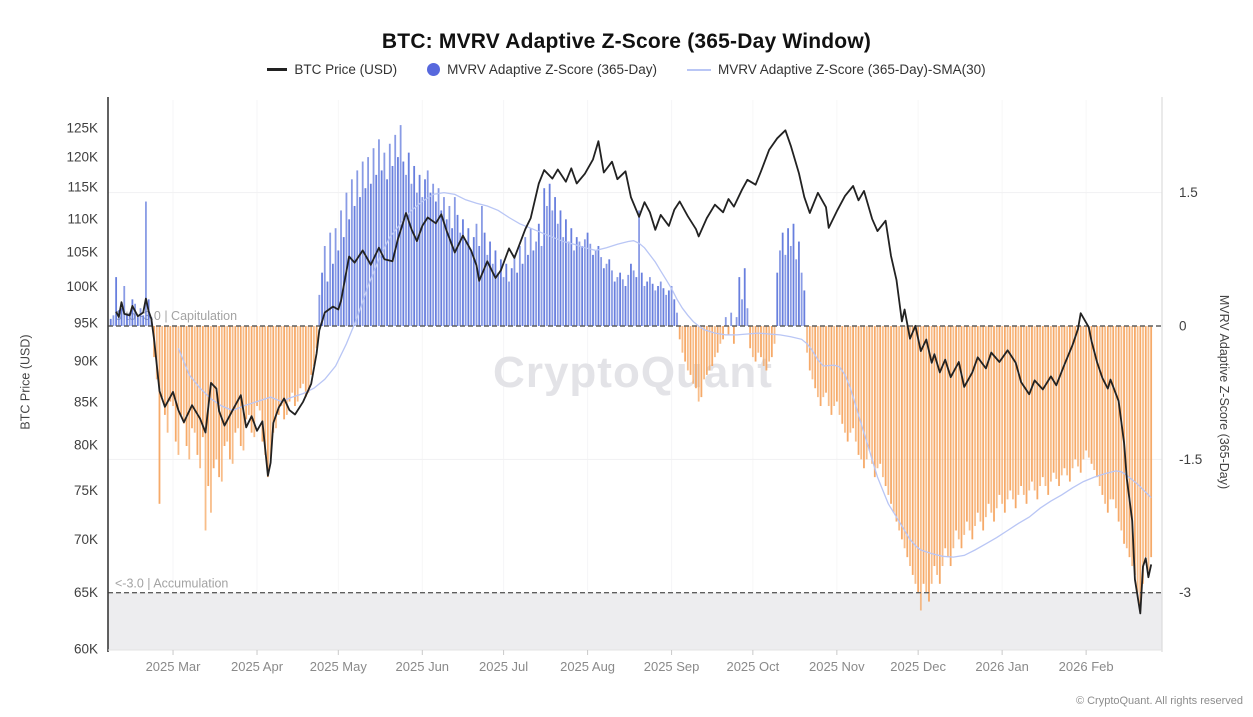 The width and height of the screenshot is (1253, 717). What do you see at coordinates (852, 69) in the screenshot?
I see `legend-label: MVRV Adaptive Z-Score (365-Day)-SMA(30)` at bounding box center [852, 69].